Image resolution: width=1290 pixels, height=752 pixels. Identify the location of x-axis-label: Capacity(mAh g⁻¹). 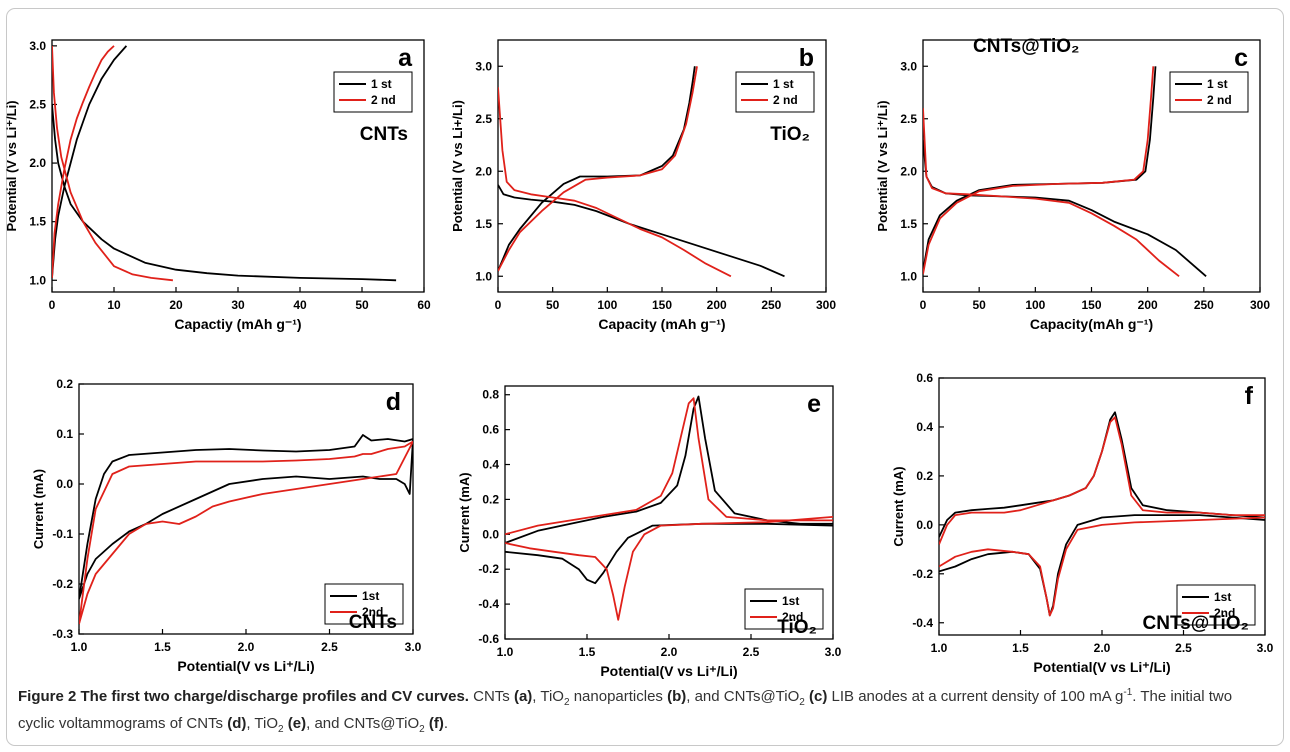
(1091, 324).